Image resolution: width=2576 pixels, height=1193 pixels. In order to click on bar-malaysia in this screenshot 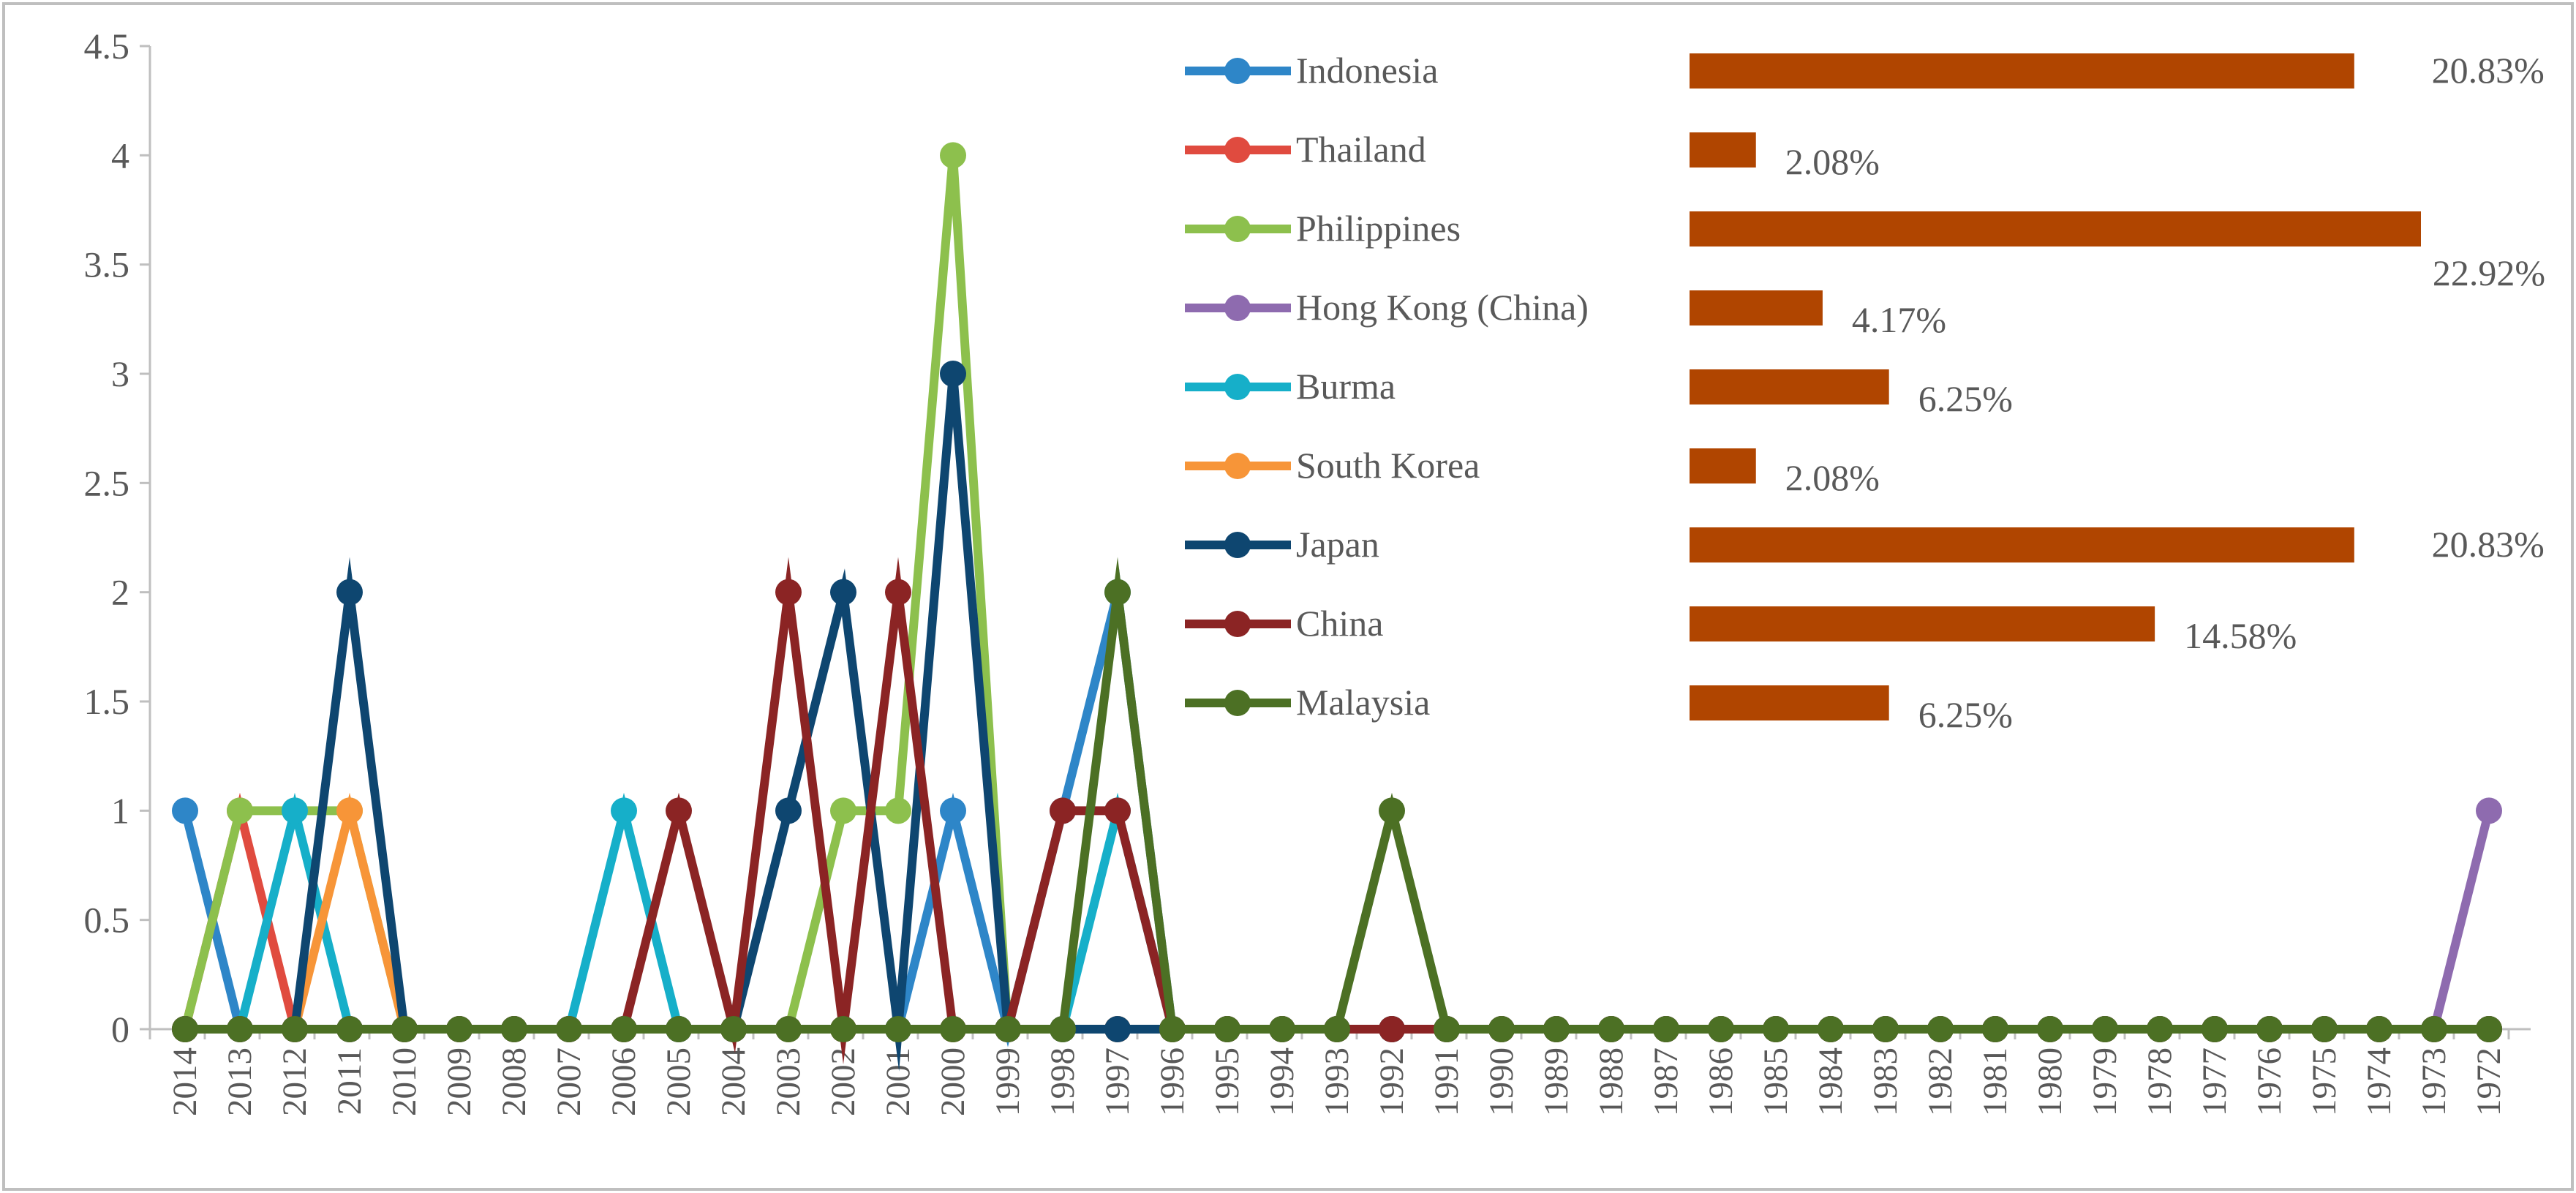, I will do `click(1789, 702)`.